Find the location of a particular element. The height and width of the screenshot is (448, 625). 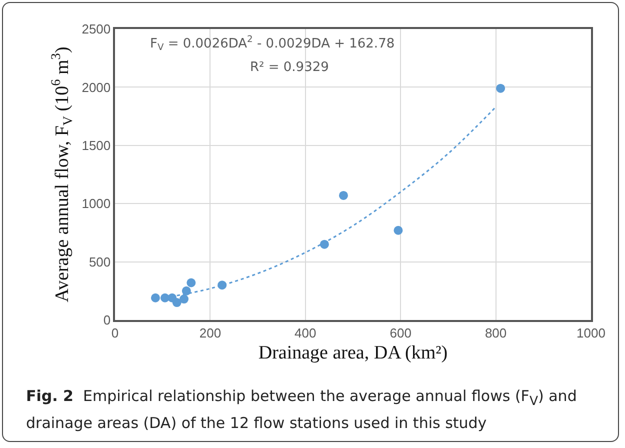

x-axis-title: Drainage area, DA (km²) is located at coordinates (353, 353).